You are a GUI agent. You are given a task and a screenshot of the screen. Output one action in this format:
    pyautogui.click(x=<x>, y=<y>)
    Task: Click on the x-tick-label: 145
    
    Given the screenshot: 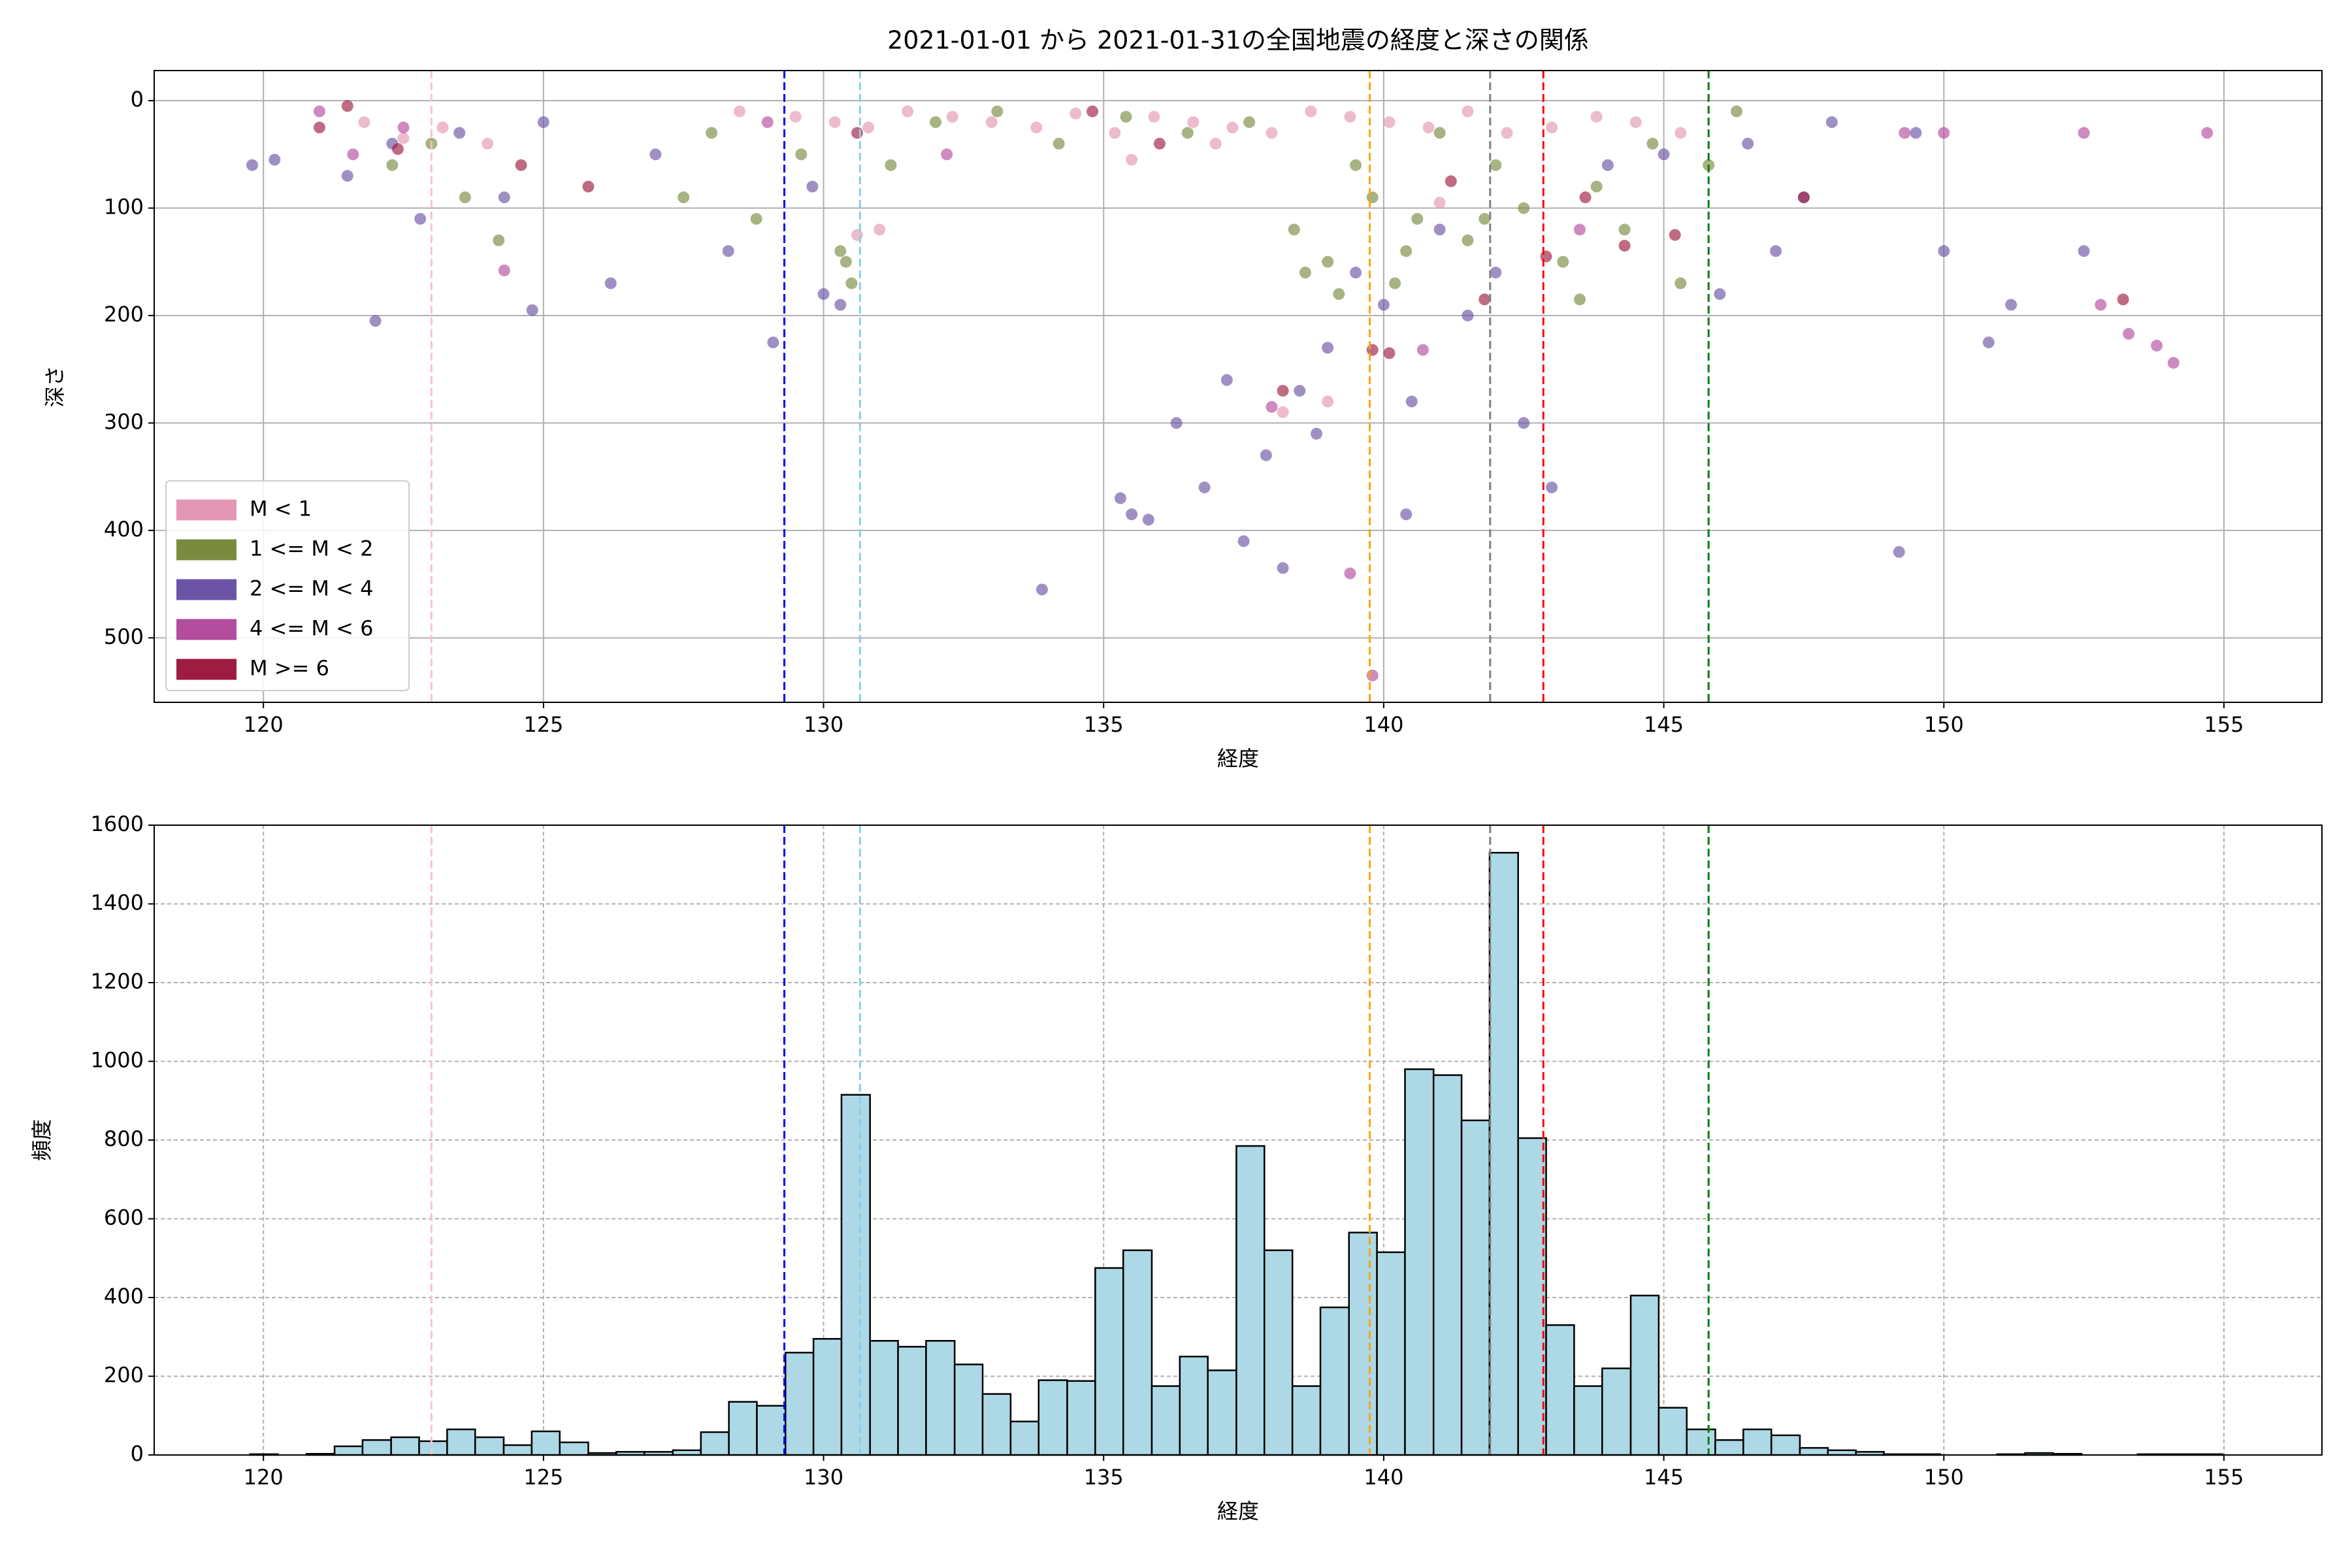 What is the action you would take?
    pyautogui.click(x=1664, y=1477)
    